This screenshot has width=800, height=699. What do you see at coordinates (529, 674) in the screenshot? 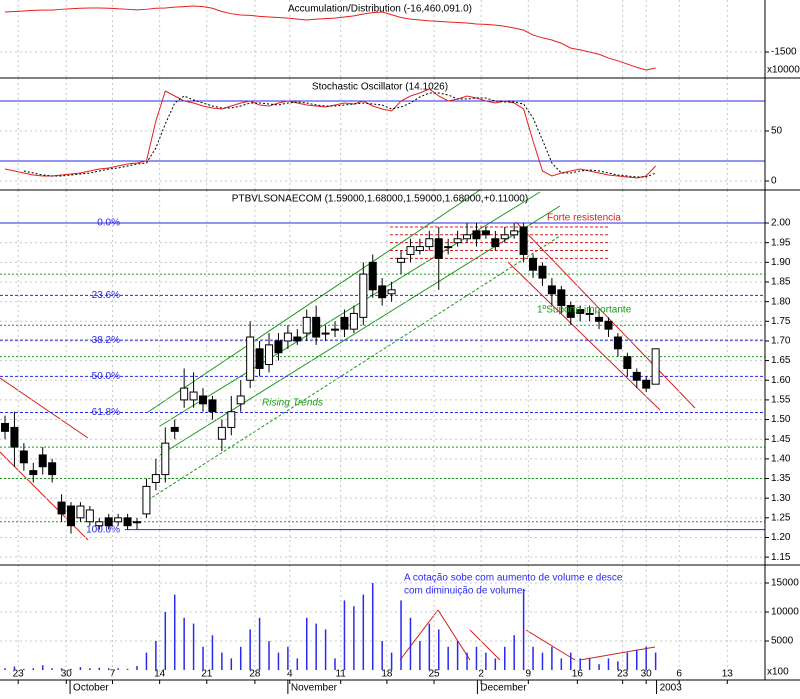
I see `x-tick-label: 9` at bounding box center [529, 674].